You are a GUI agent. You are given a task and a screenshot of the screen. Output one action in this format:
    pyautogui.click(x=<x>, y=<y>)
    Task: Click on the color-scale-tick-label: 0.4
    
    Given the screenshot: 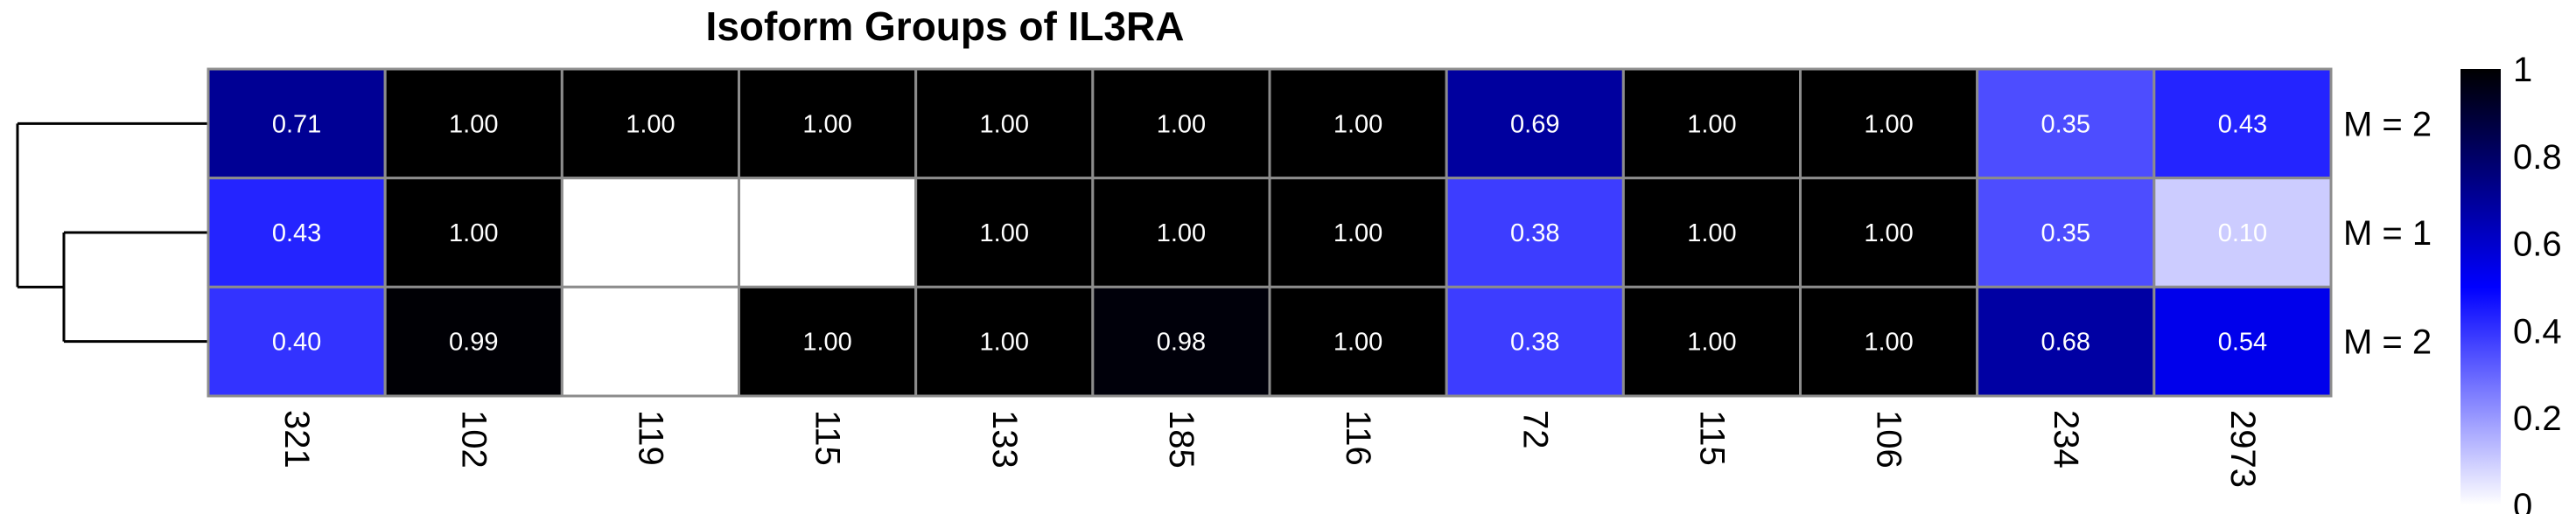 What is the action you would take?
    pyautogui.click(x=2537, y=331)
    